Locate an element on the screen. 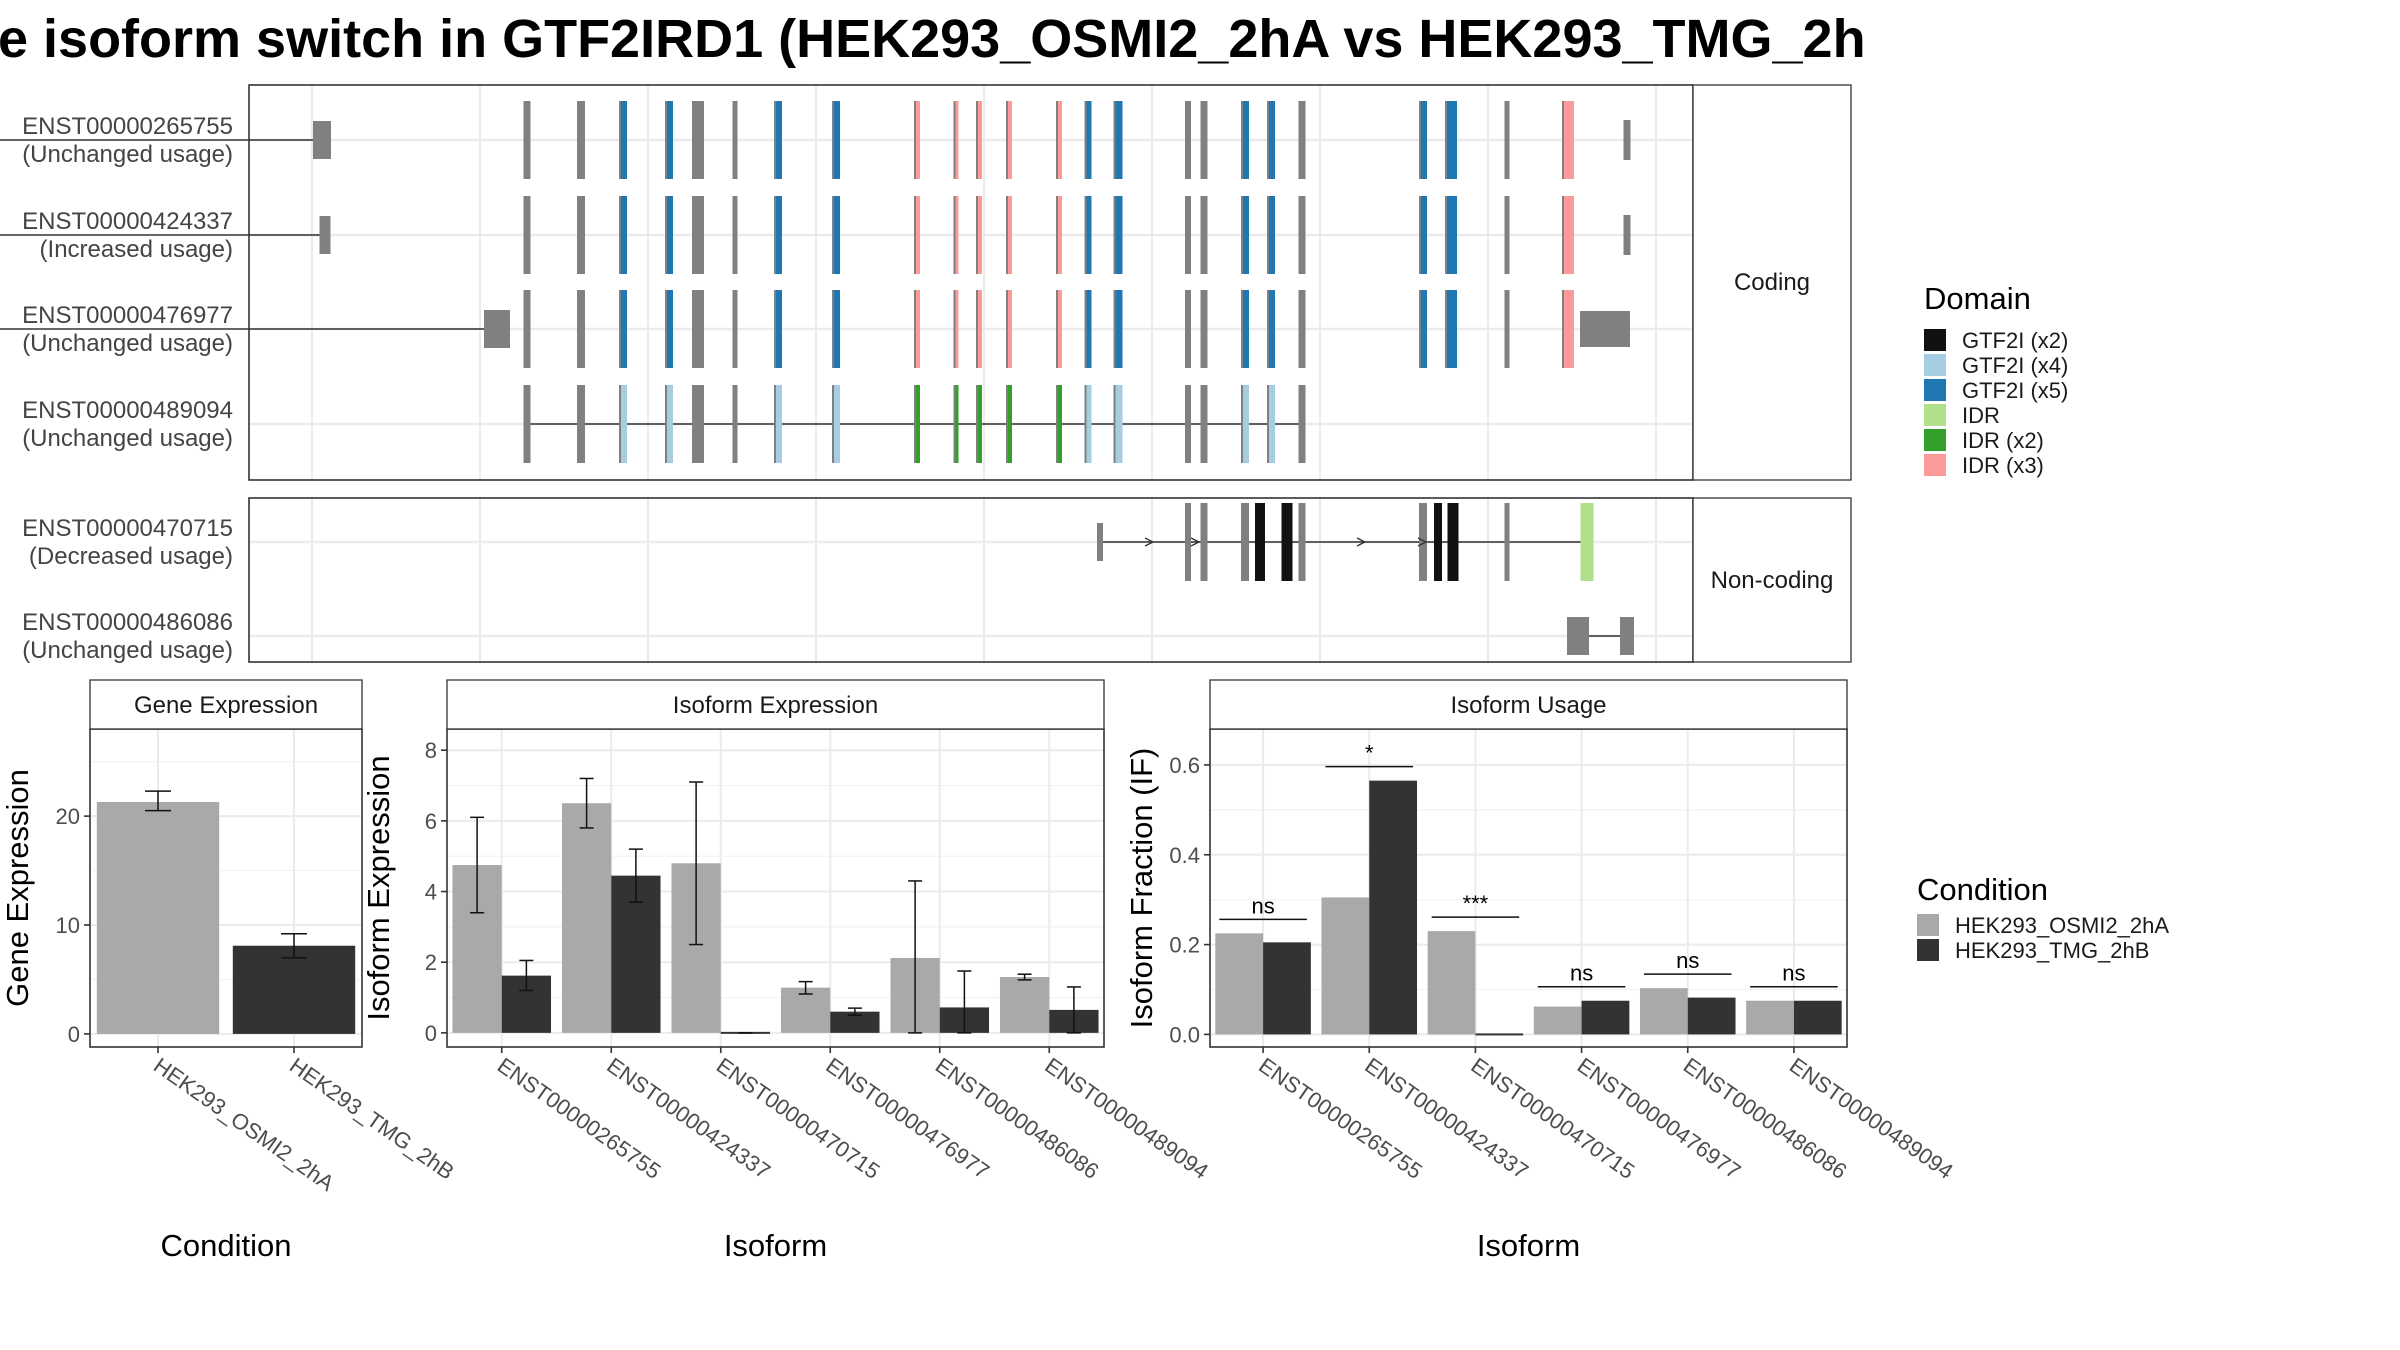  transcript-id-label: ENST00000470715 is located at coordinates (127, 528).